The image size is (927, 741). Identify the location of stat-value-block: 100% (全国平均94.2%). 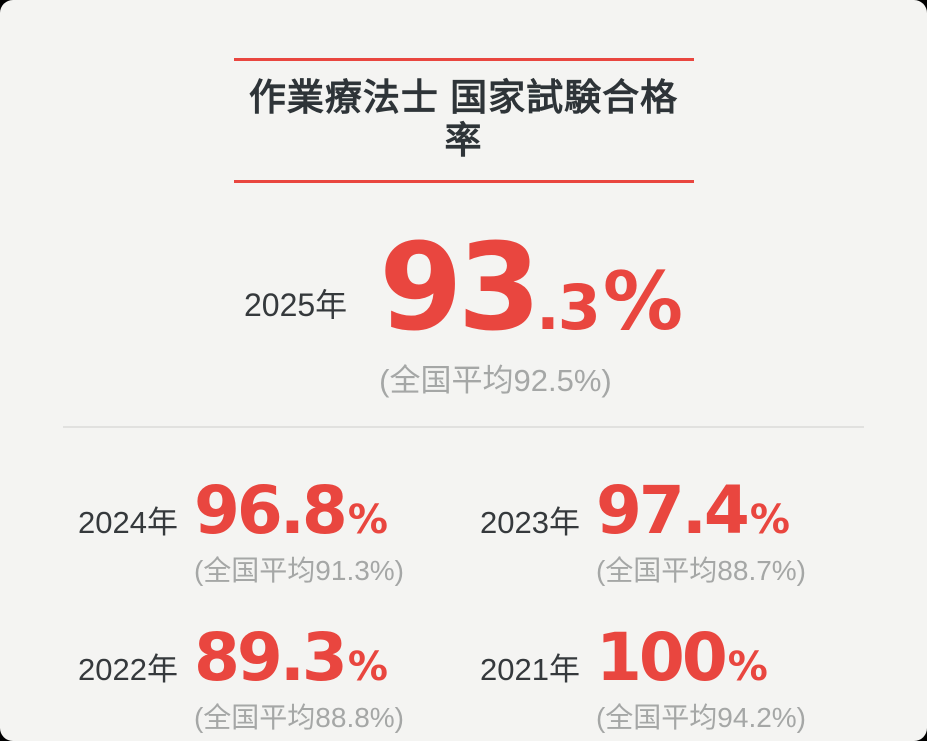
(701, 680).